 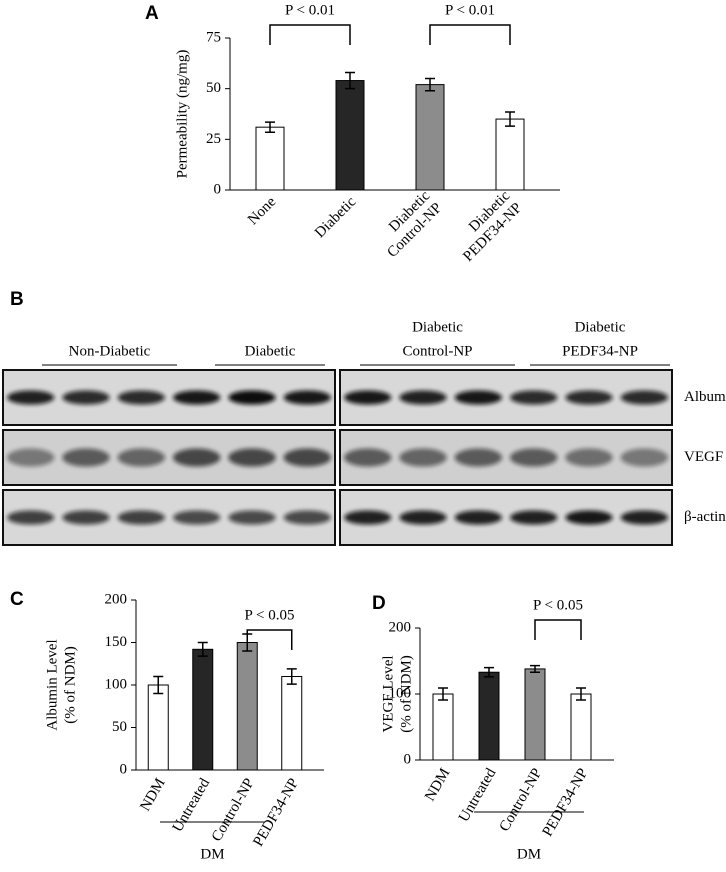 What do you see at coordinates (116, 642) in the screenshot?
I see `y-tick-label: 150` at bounding box center [116, 642].